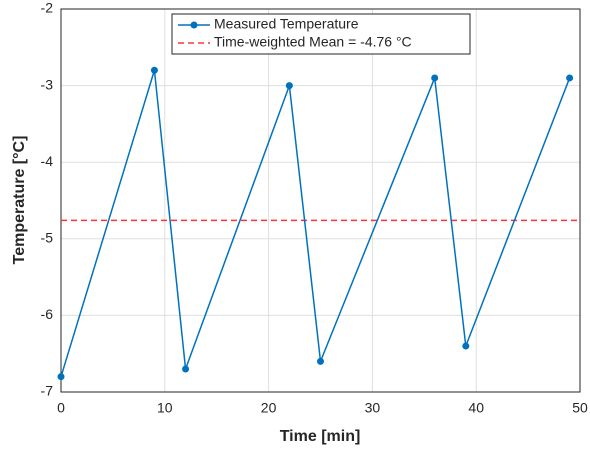 Image resolution: width=590 pixels, height=450 pixels. What do you see at coordinates (286, 24) in the screenshot?
I see `legend-label: Measured Temperature` at bounding box center [286, 24].